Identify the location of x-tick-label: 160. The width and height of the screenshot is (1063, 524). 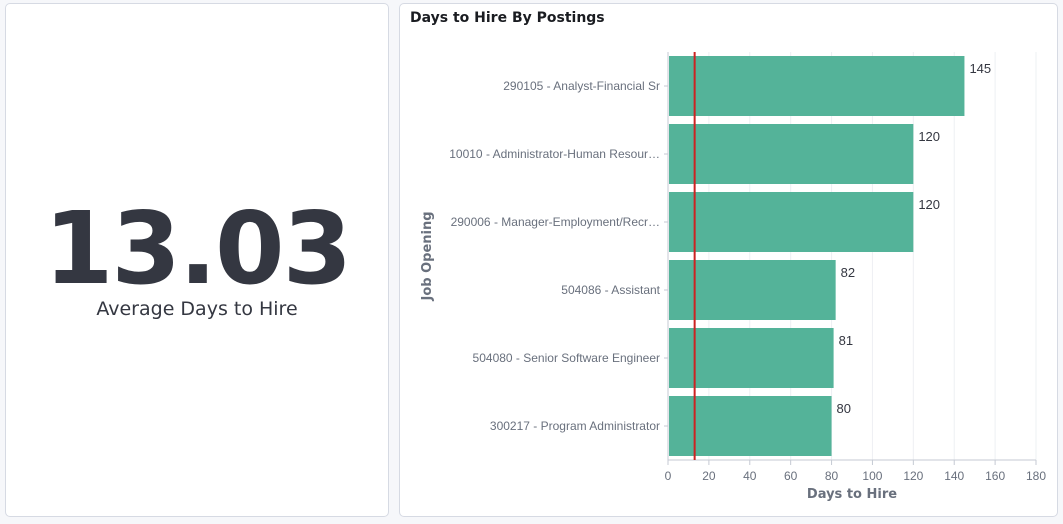
(995, 476).